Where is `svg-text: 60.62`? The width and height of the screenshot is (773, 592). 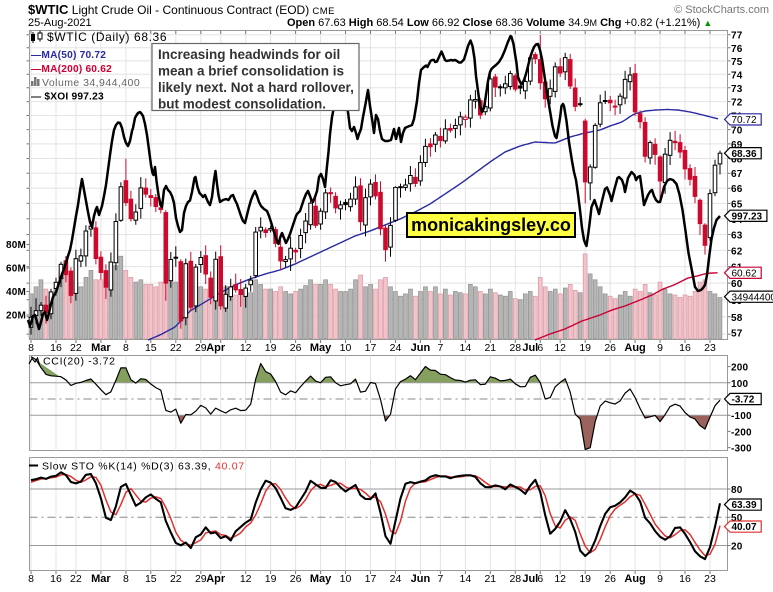 svg-text: 60.62 is located at coordinates (744, 273).